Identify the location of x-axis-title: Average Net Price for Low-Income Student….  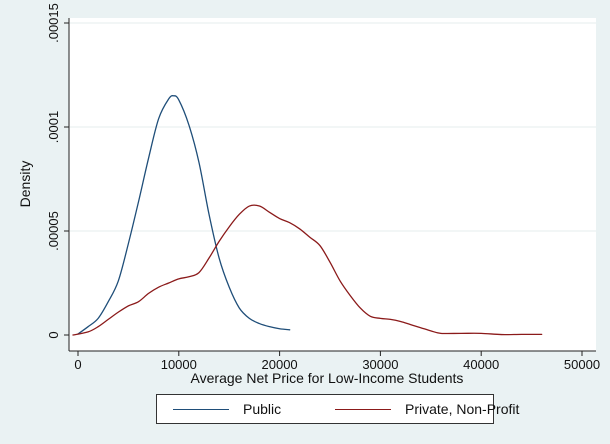
(327, 378).